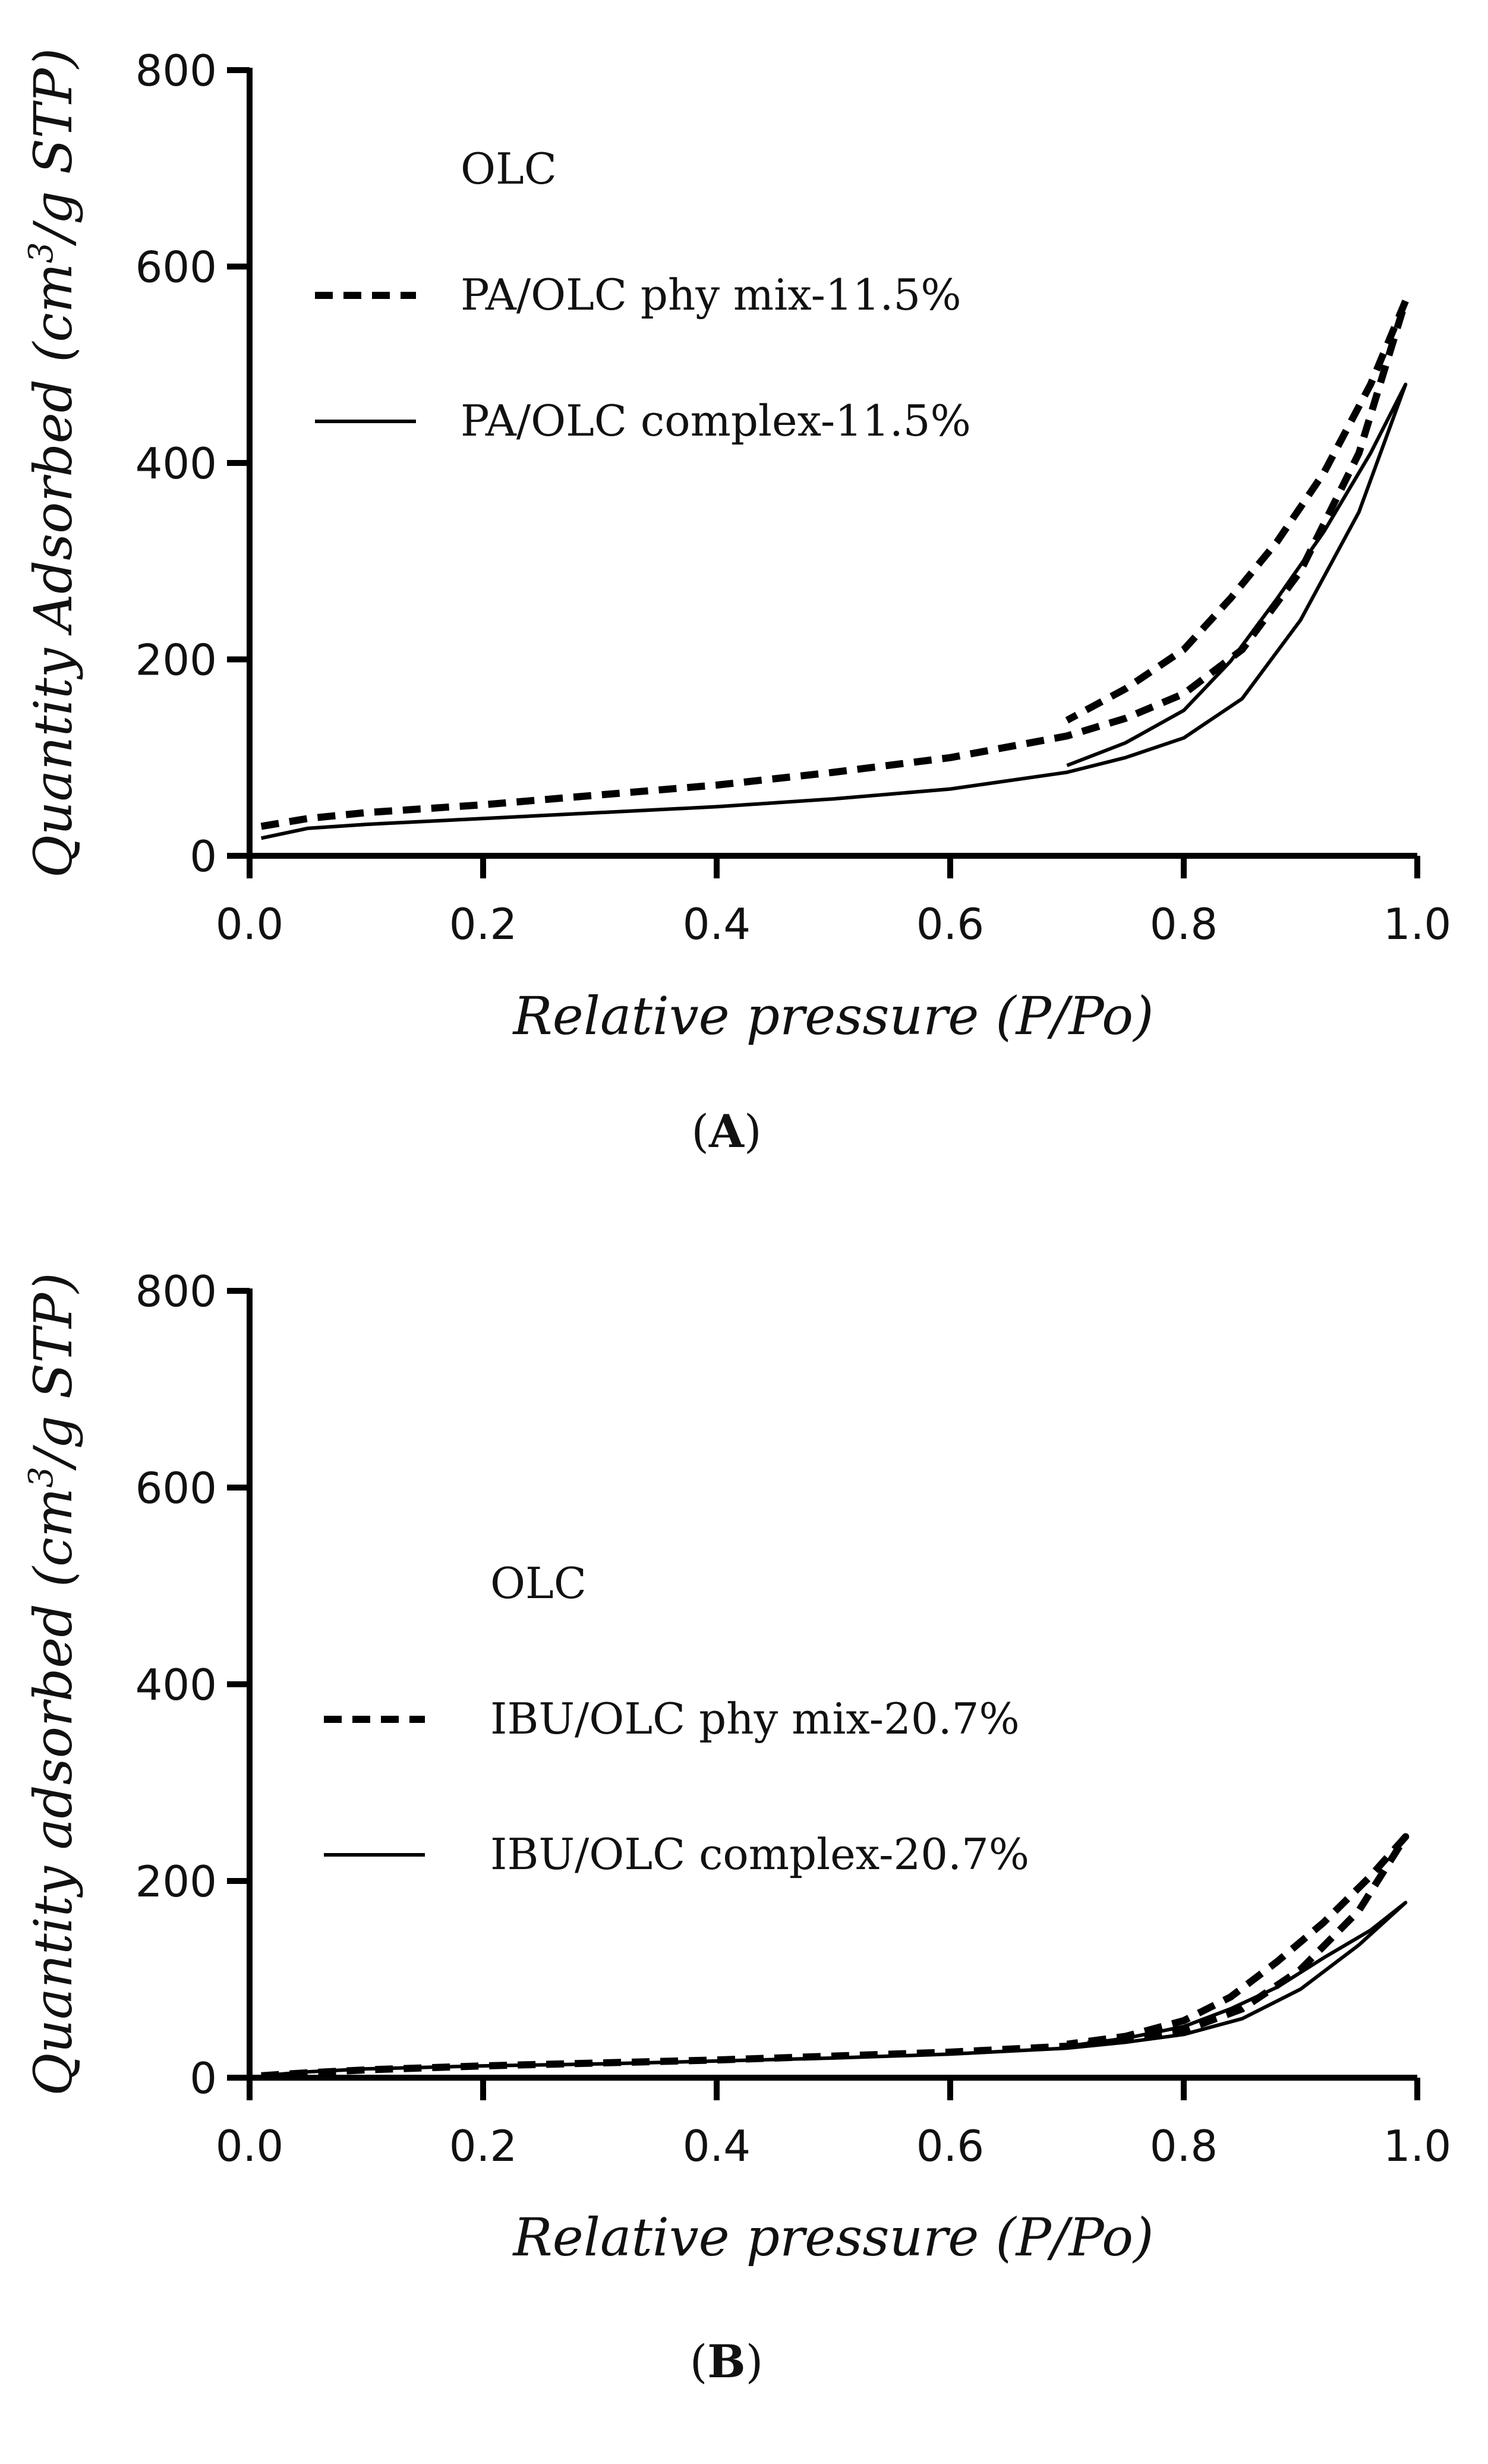 This screenshot has height=2464, width=1488. What do you see at coordinates (53, 1684) in the screenshot?
I see `y-axis-label: Quantity adsorbed (cm3/g STP)` at bounding box center [53, 1684].